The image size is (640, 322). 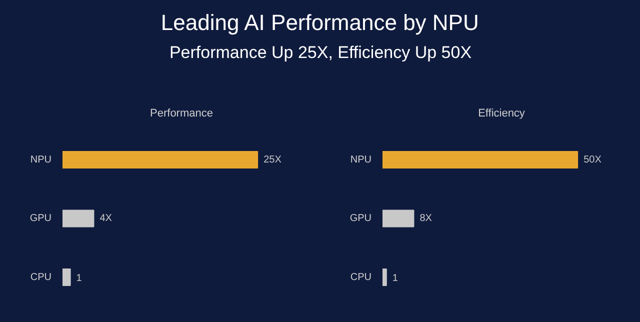 I want to click on data-label: 50X, so click(x=593, y=160).